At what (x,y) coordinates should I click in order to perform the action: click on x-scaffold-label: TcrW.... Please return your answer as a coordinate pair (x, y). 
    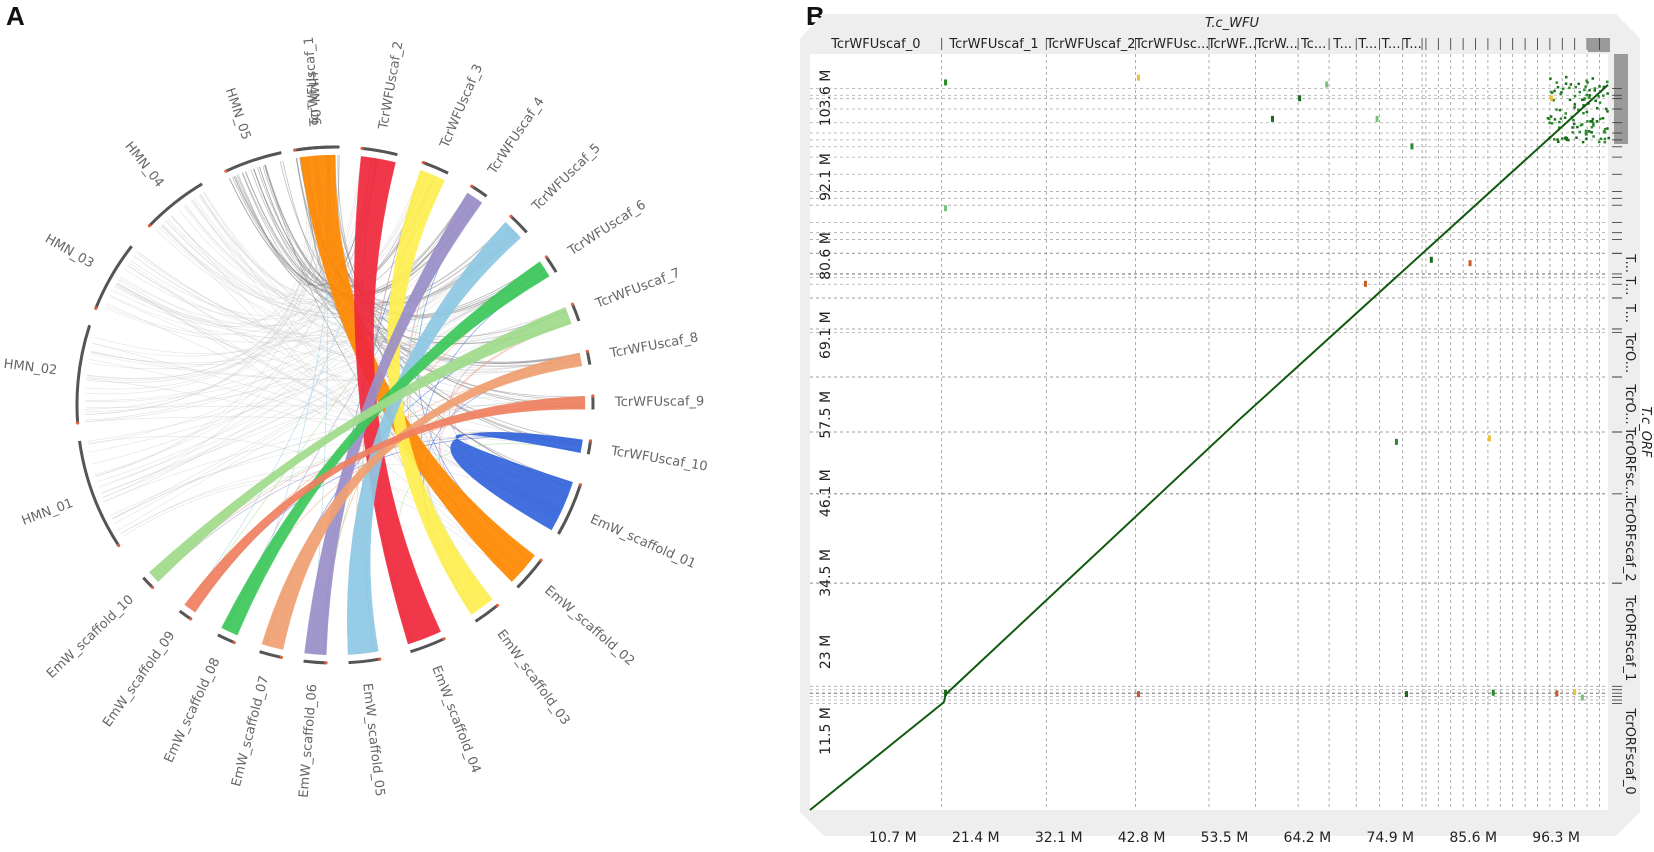
    Looking at the image, I should click on (1276, 44).